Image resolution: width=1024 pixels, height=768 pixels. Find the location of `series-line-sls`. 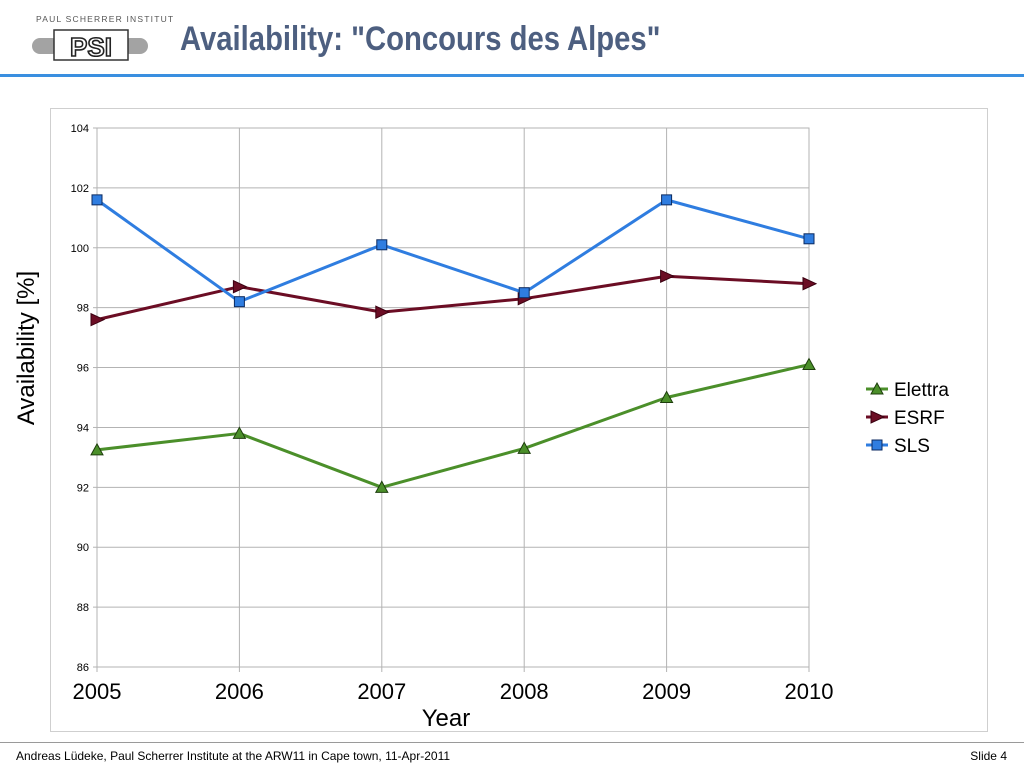

series-line-sls is located at coordinates (453, 251).